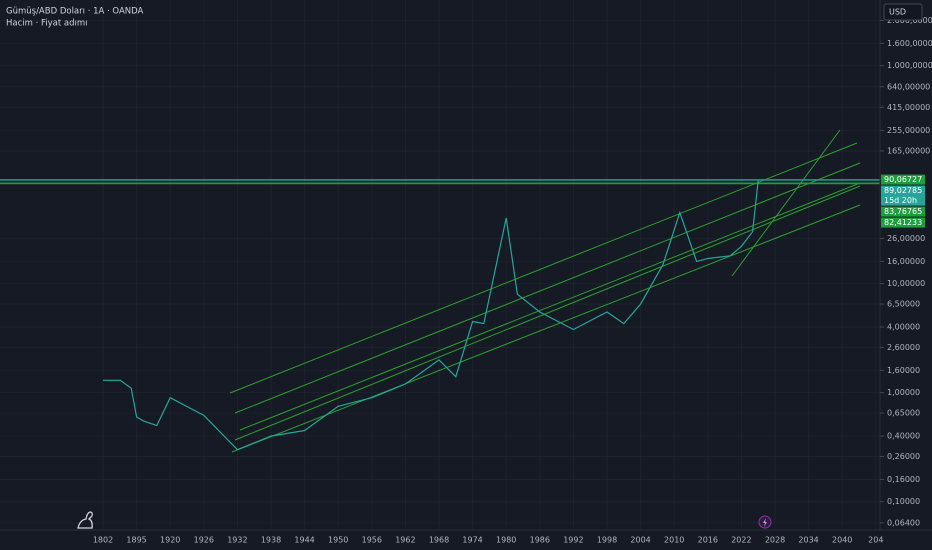 The image size is (932, 550). What do you see at coordinates (506, 540) in the screenshot?
I see `x-tick-label: 1980` at bounding box center [506, 540].